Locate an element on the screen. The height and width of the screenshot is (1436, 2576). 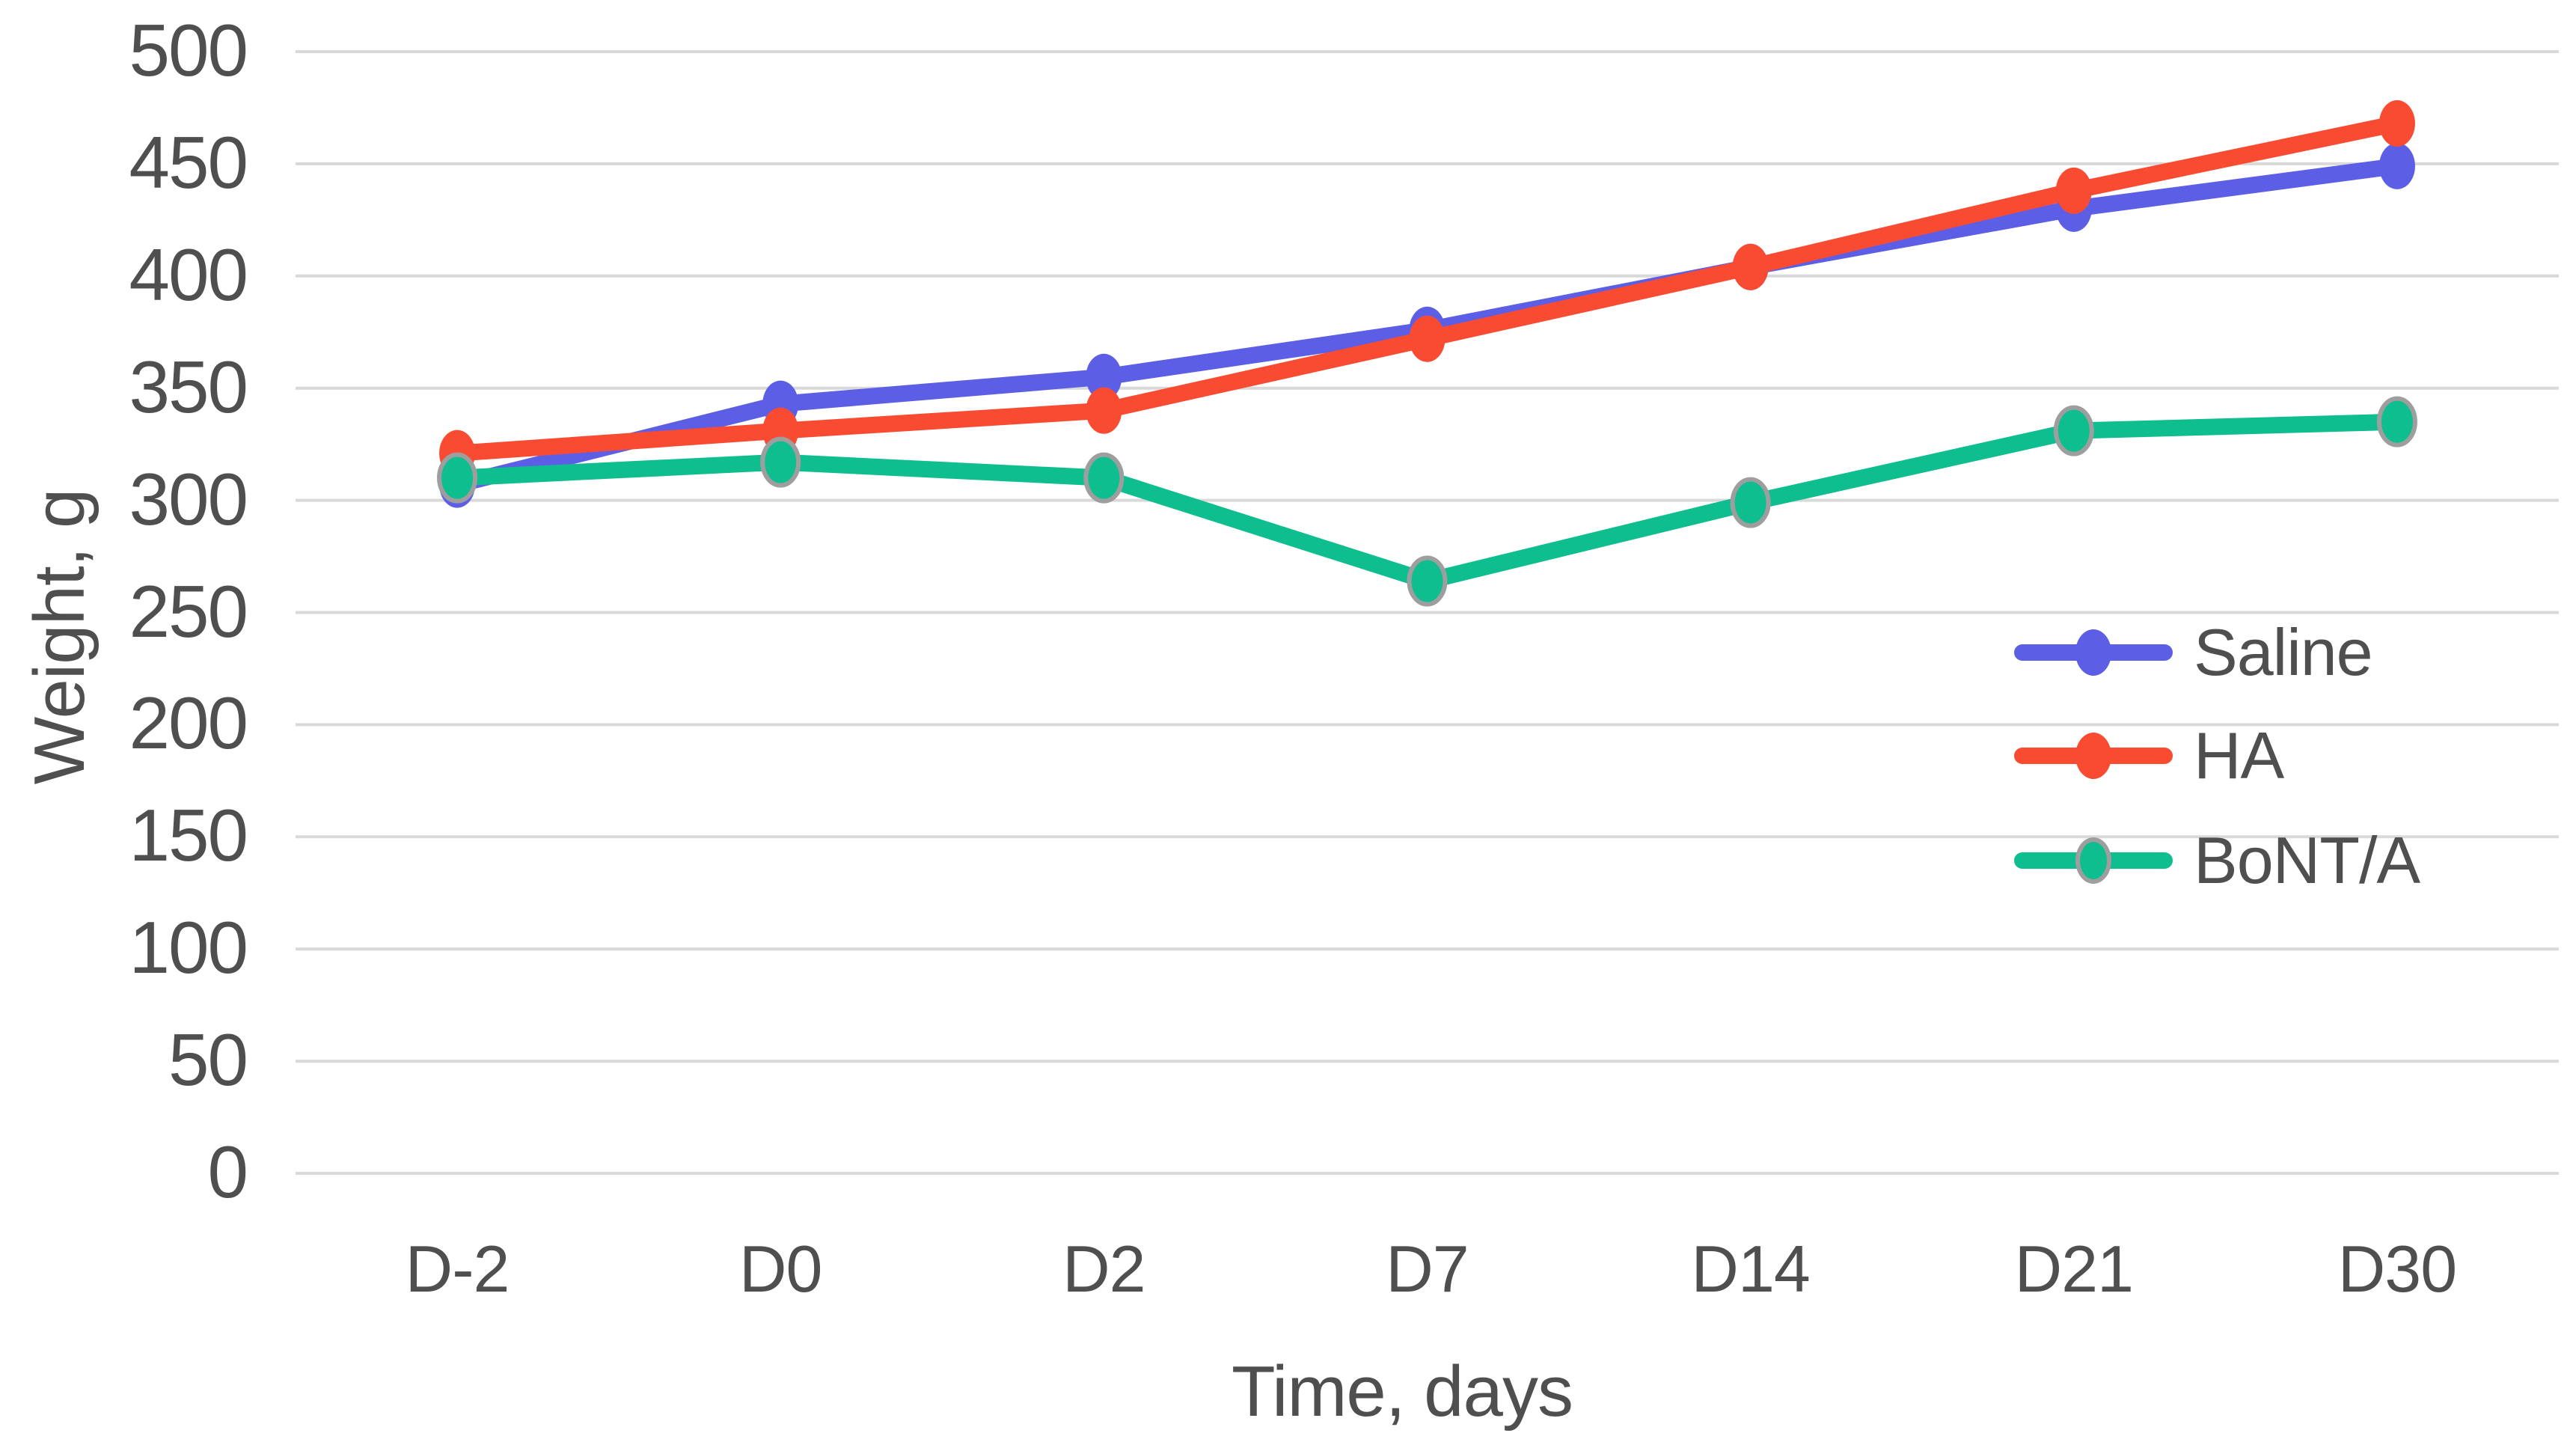
legend-label: HA is located at coordinates (2239, 755).